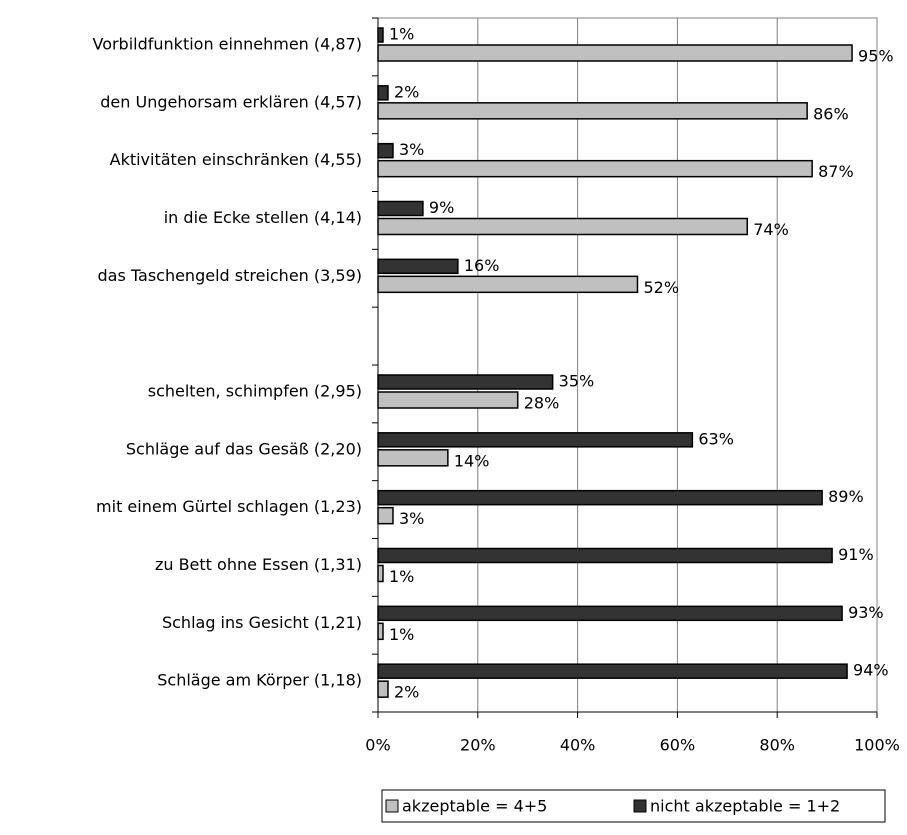 The height and width of the screenshot is (835, 907). I want to click on category-label: in die Ecke stellen (4,14), so click(263, 217).